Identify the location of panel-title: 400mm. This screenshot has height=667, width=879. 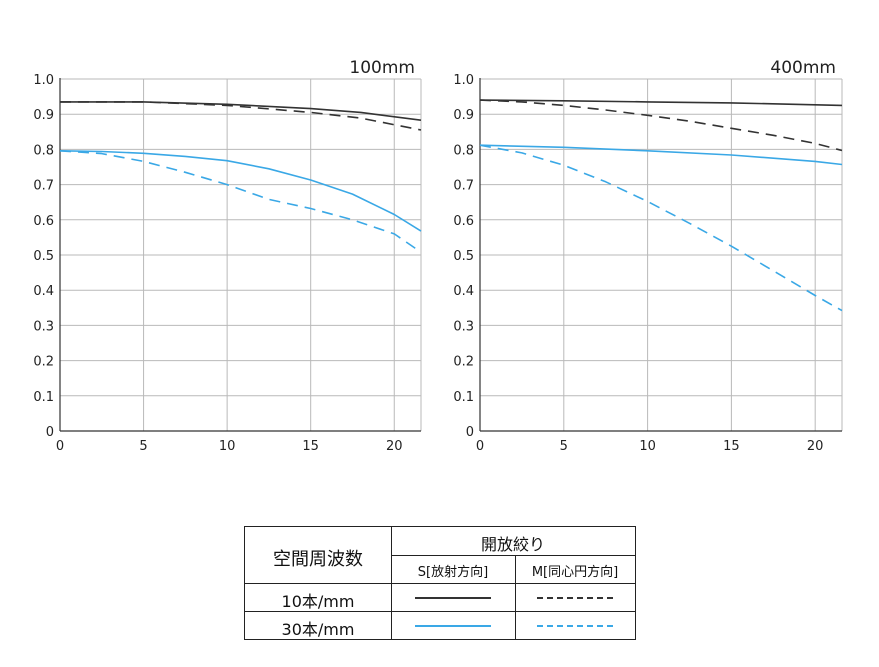
(803, 68).